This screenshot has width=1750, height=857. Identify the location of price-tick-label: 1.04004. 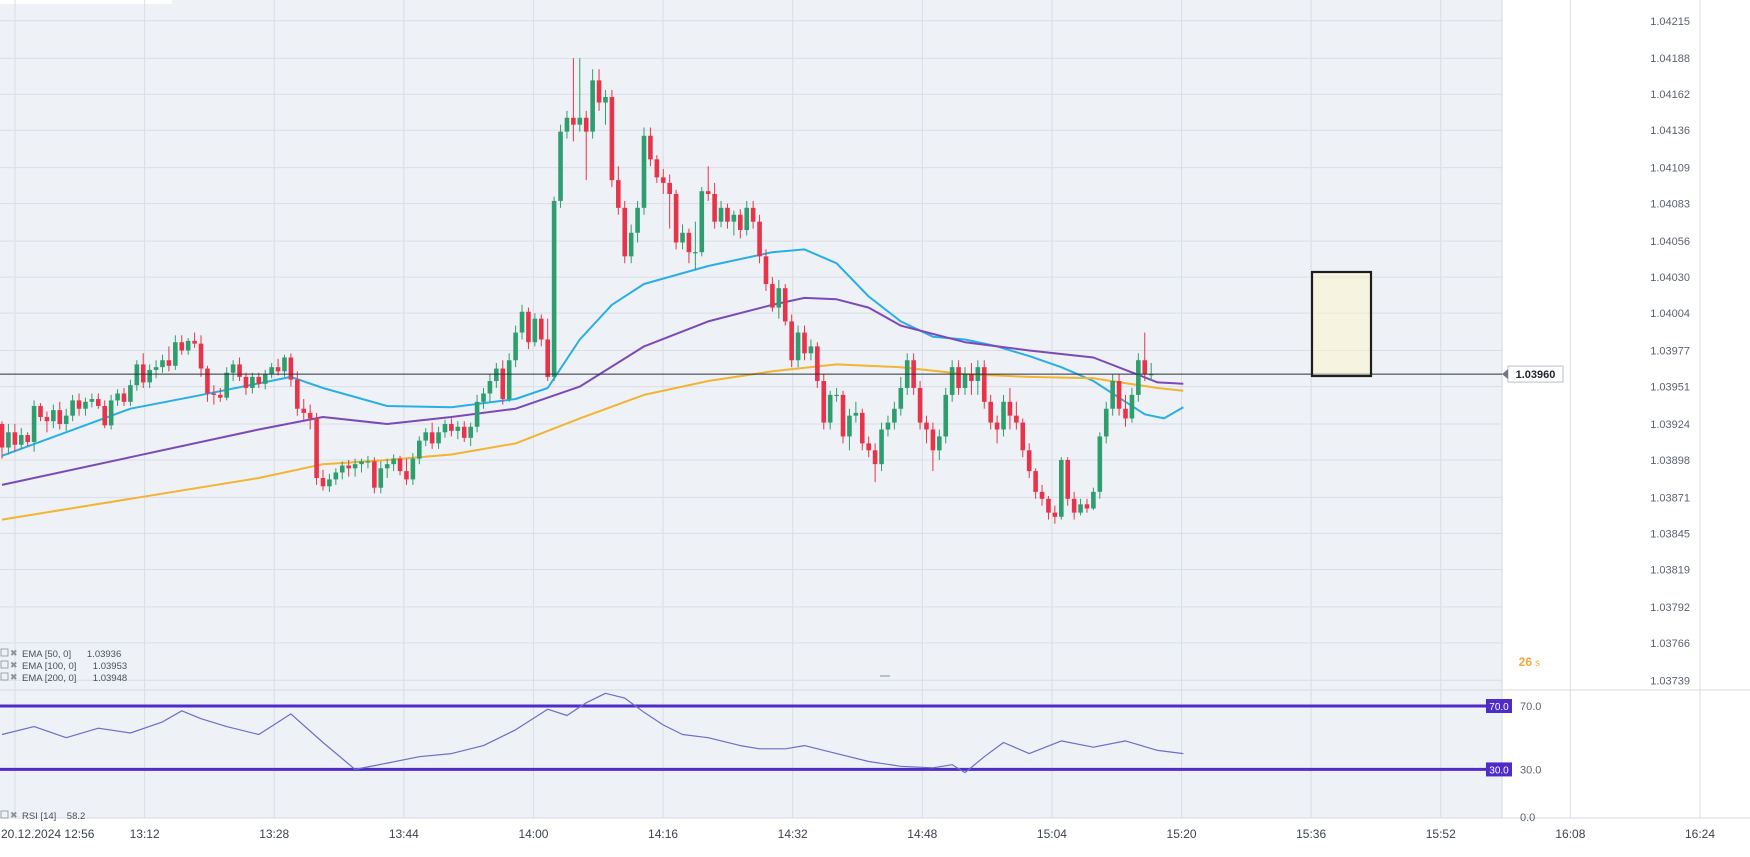
(1670, 314).